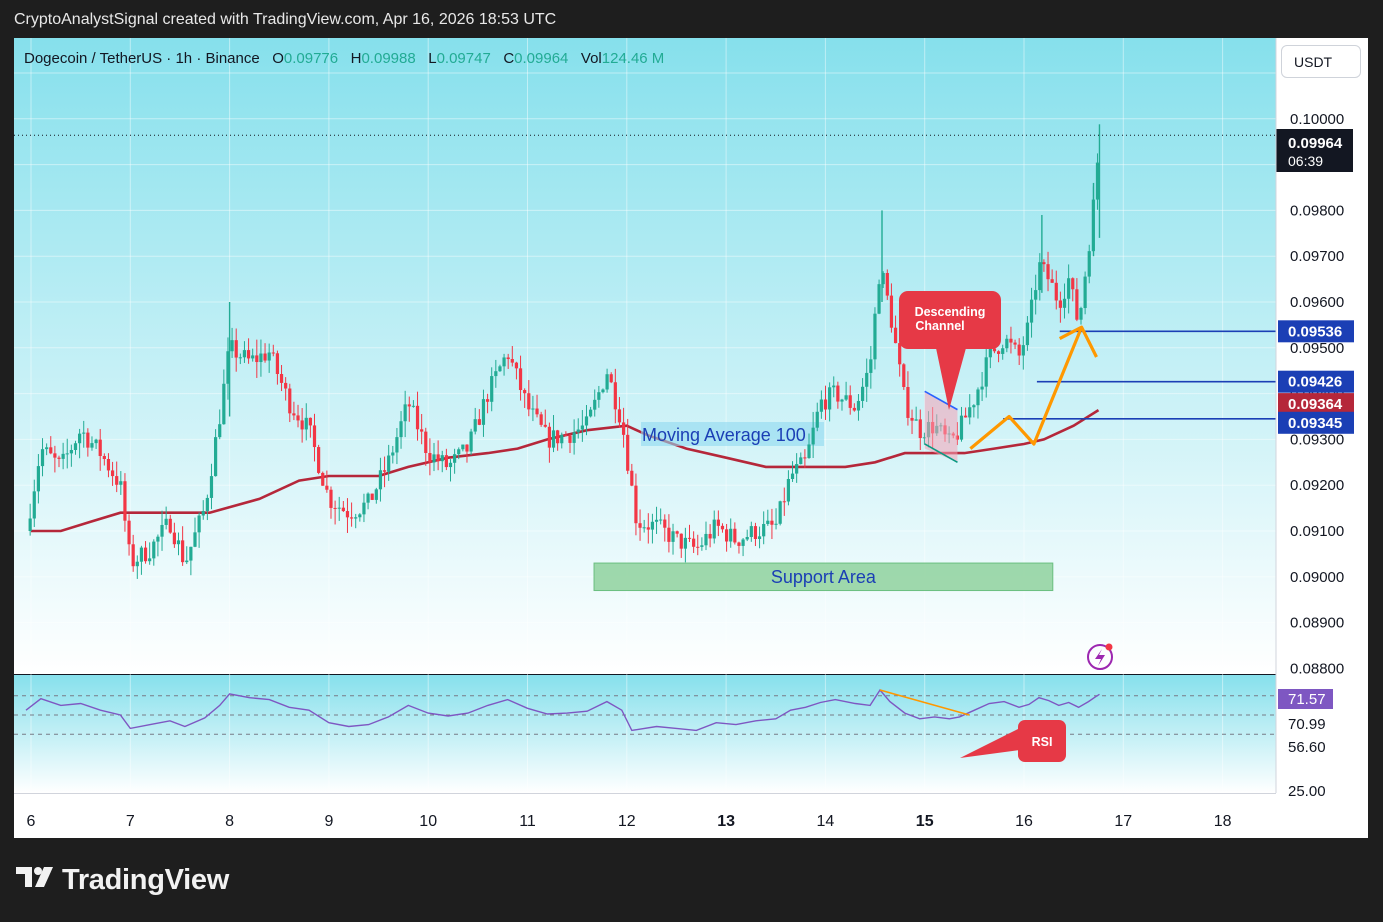 This screenshot has height=922, width=1383. I want to click on tradingview-logo-text: TradingView, so click(145, 880).